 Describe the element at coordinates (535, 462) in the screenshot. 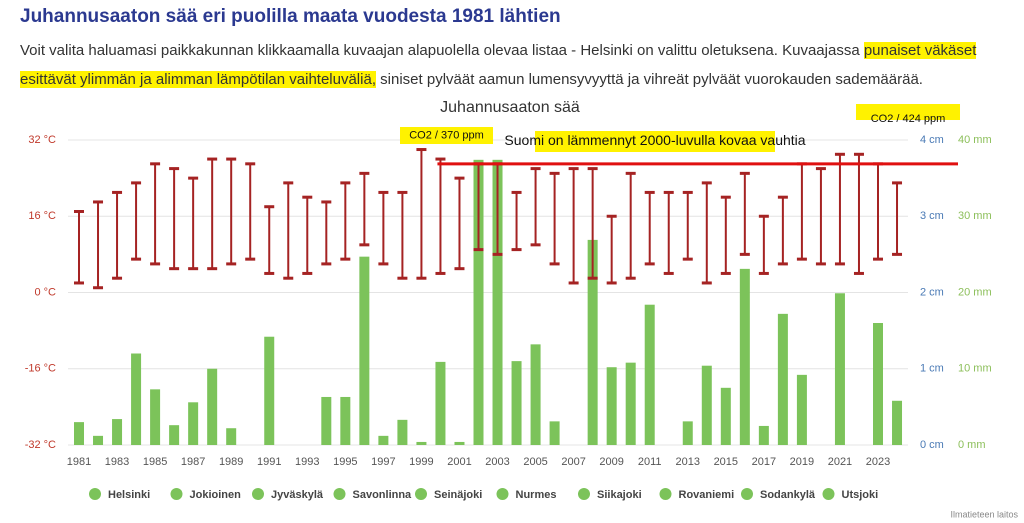

I see `x-tick-label: 2005` at that location.